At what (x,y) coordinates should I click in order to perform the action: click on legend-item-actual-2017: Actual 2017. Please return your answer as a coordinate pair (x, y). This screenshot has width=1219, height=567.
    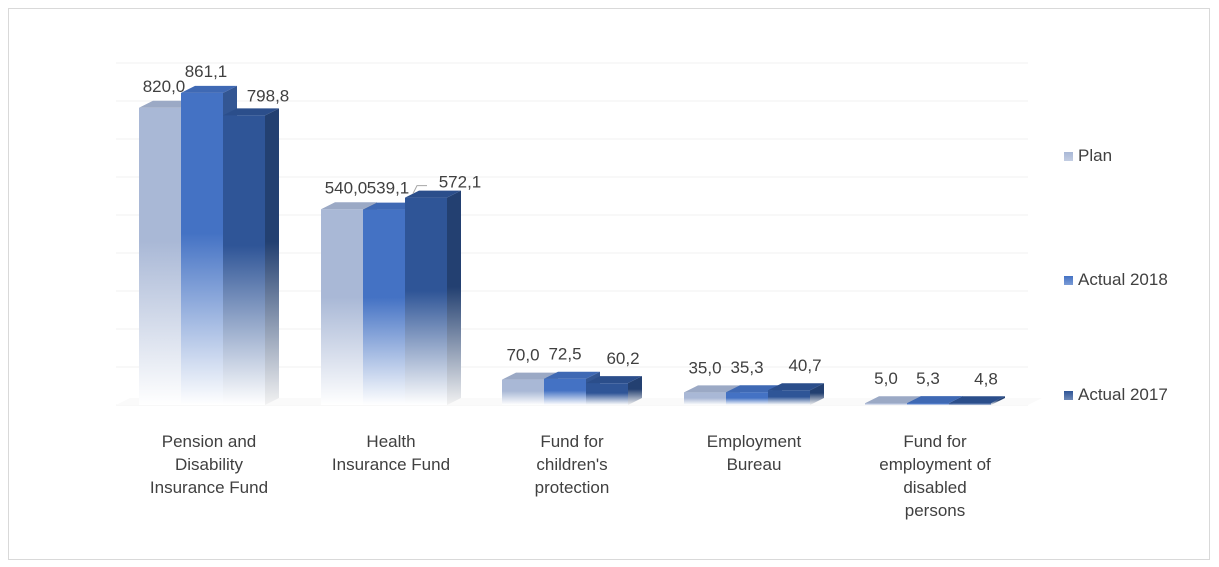
    Looking at the image, I should click on (1116, 395).